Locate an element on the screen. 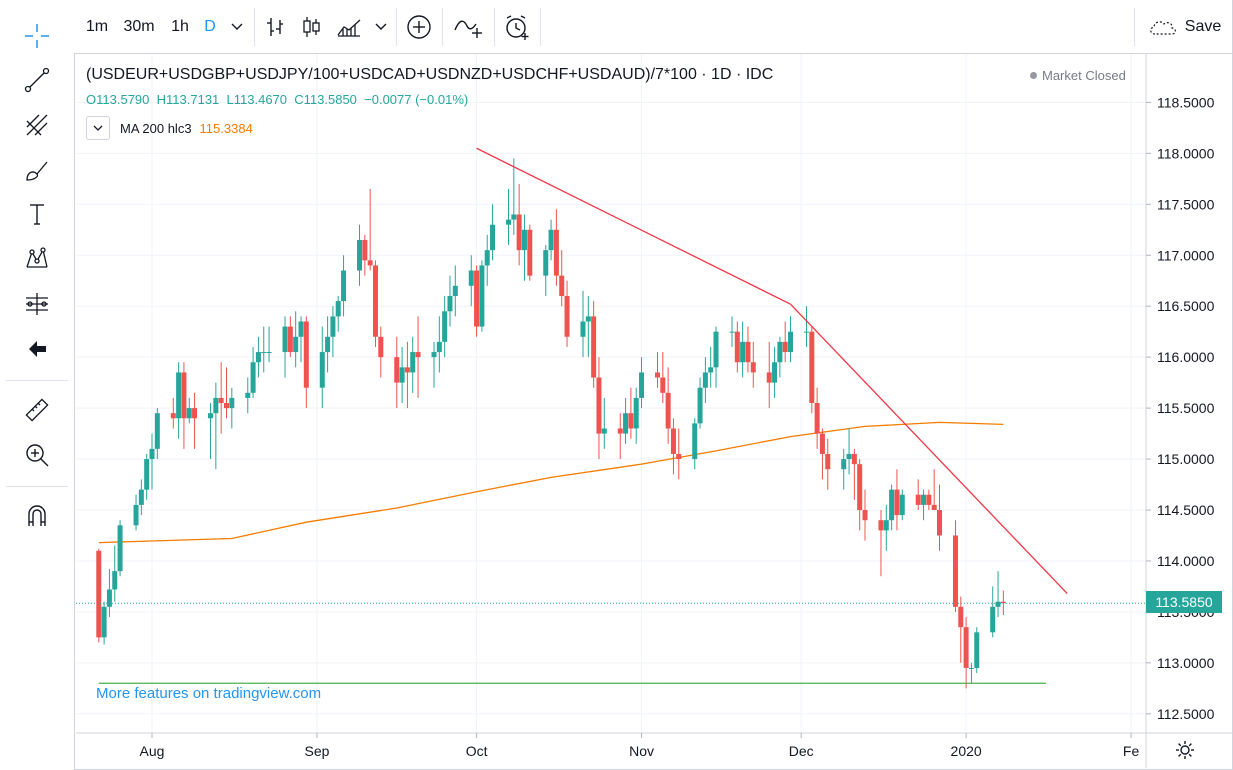 The height and width of the screenshot is (770, 1233). alert-icon is located at coordinates (517, 27).